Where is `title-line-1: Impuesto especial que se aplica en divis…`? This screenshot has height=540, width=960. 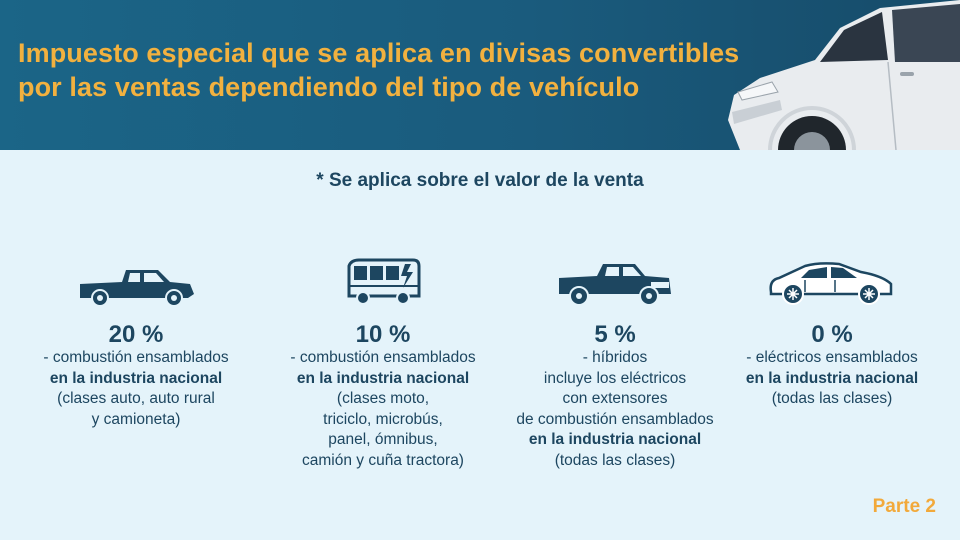 title-line-1: Impuesto especial que se aplica en divis… is located at coordinates (379, 53).